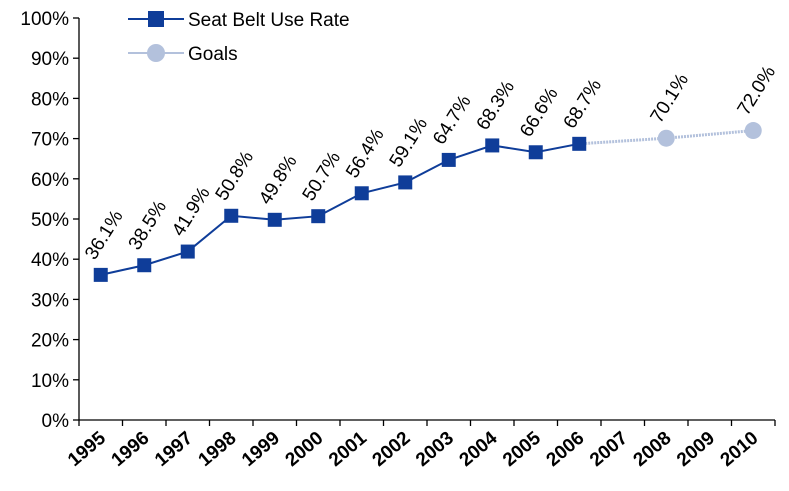 The image size is (789, 491). I want to click on legend-marker-goals, so click(156, 53).